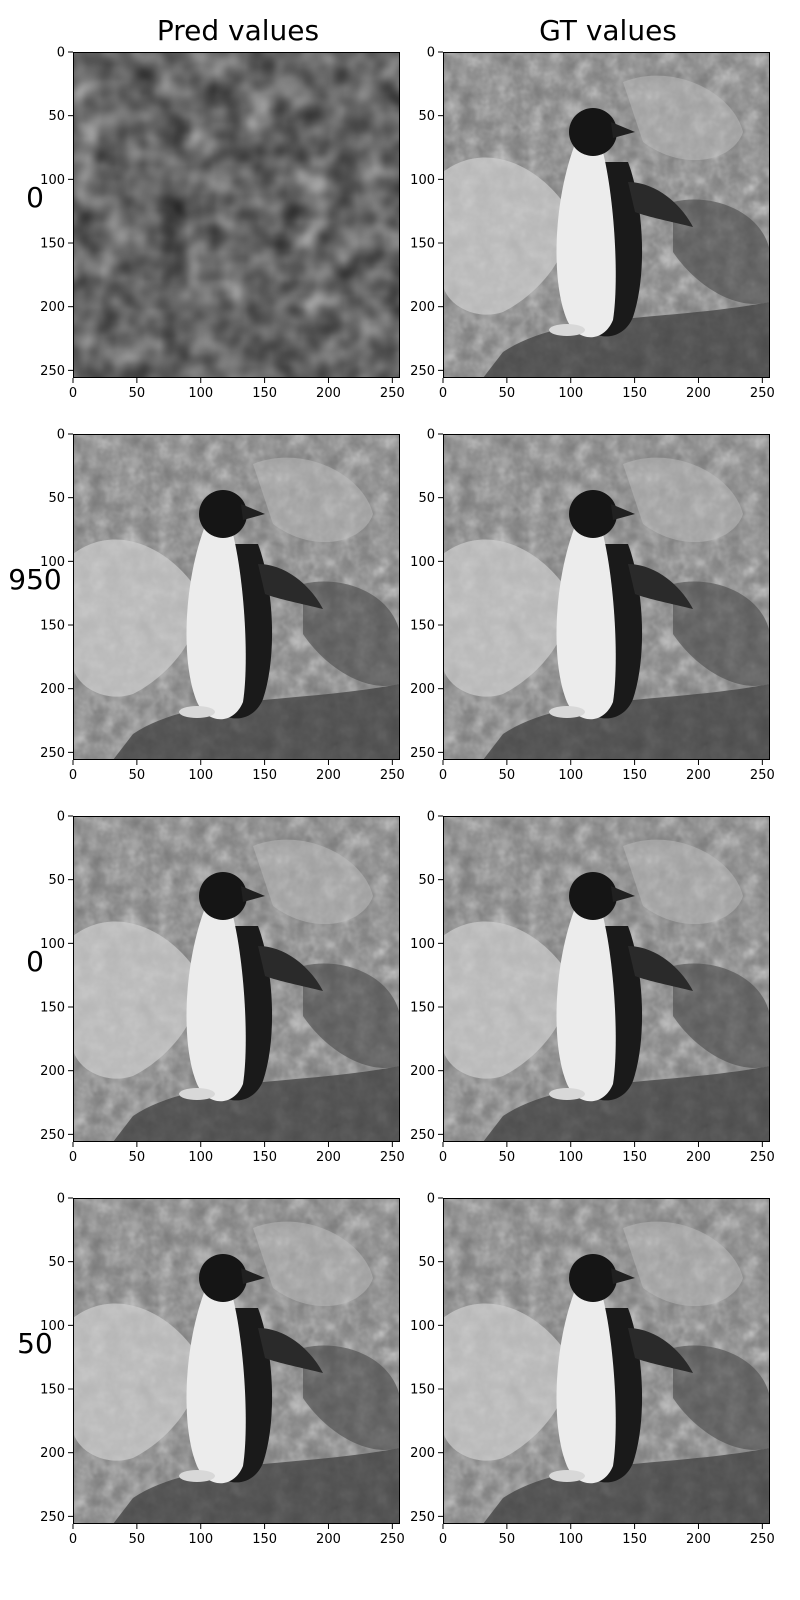 Image resolution: width=800 pixels, height=1600 pixels. Describe the element at coordinates (592, 988) in the screenshot. I see `image-panel-r2-gt: 0 50 100 150 200 250 0 50 100 150 200 250` at that location.